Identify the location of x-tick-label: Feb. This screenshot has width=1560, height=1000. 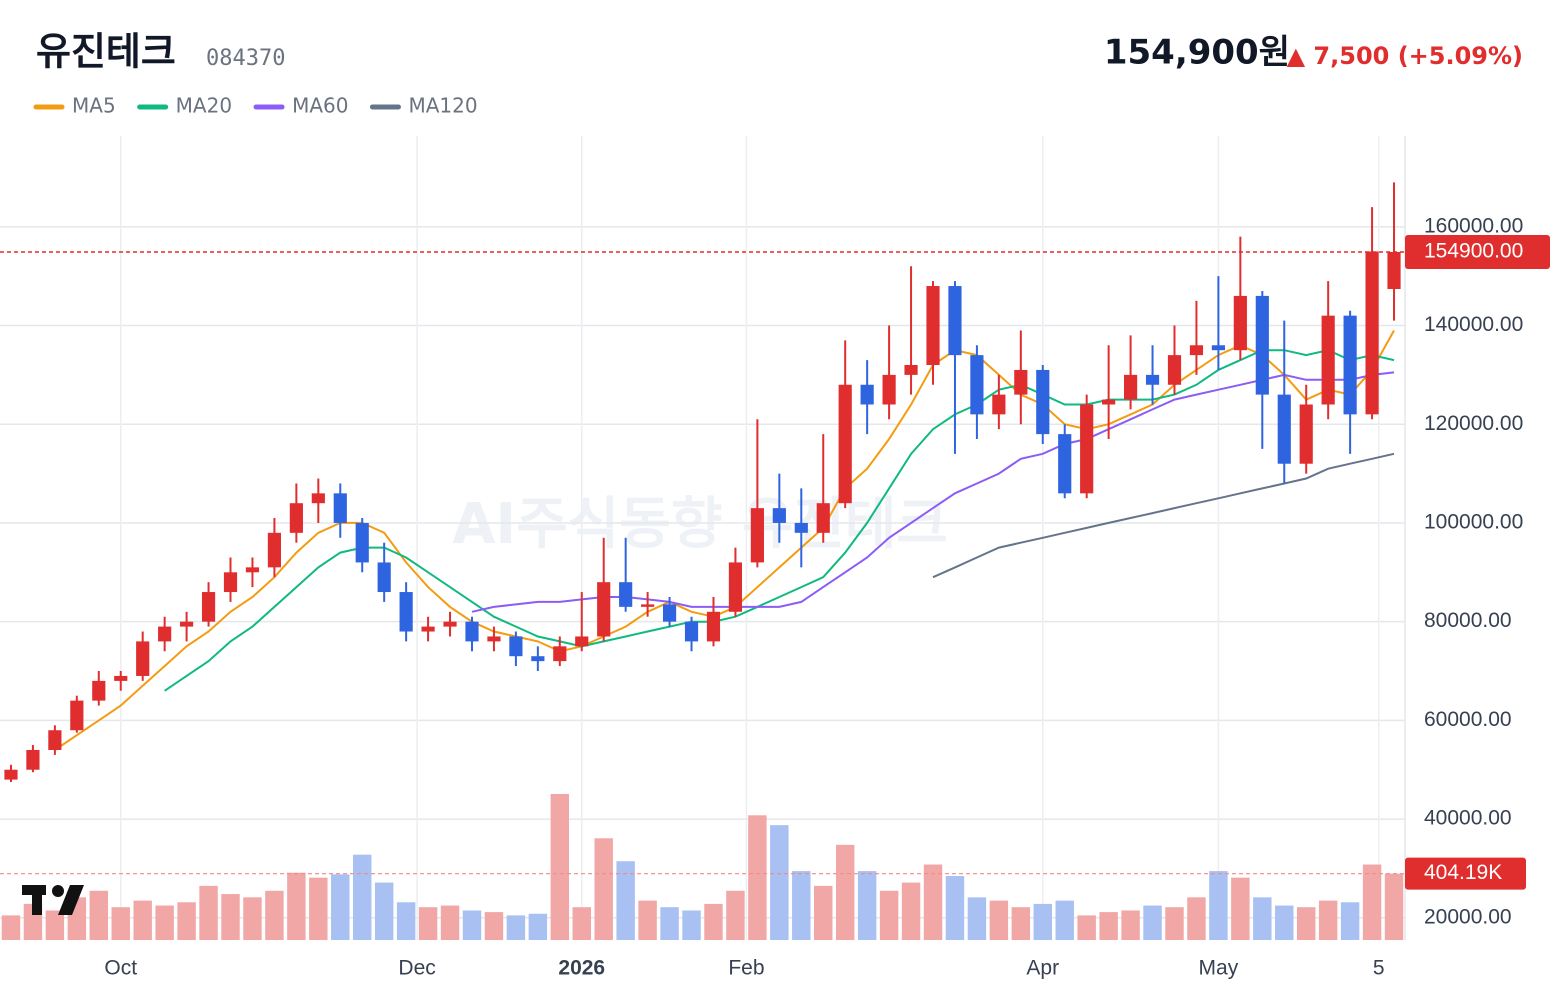
(746, 968).